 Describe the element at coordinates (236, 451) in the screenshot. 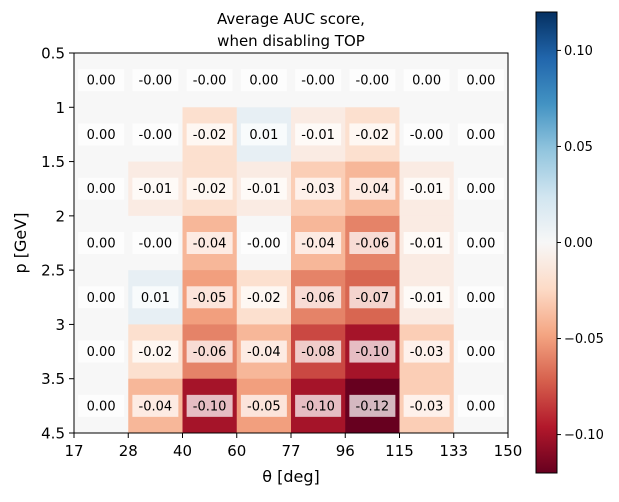

I see `x-tick-label: 60` at that location.